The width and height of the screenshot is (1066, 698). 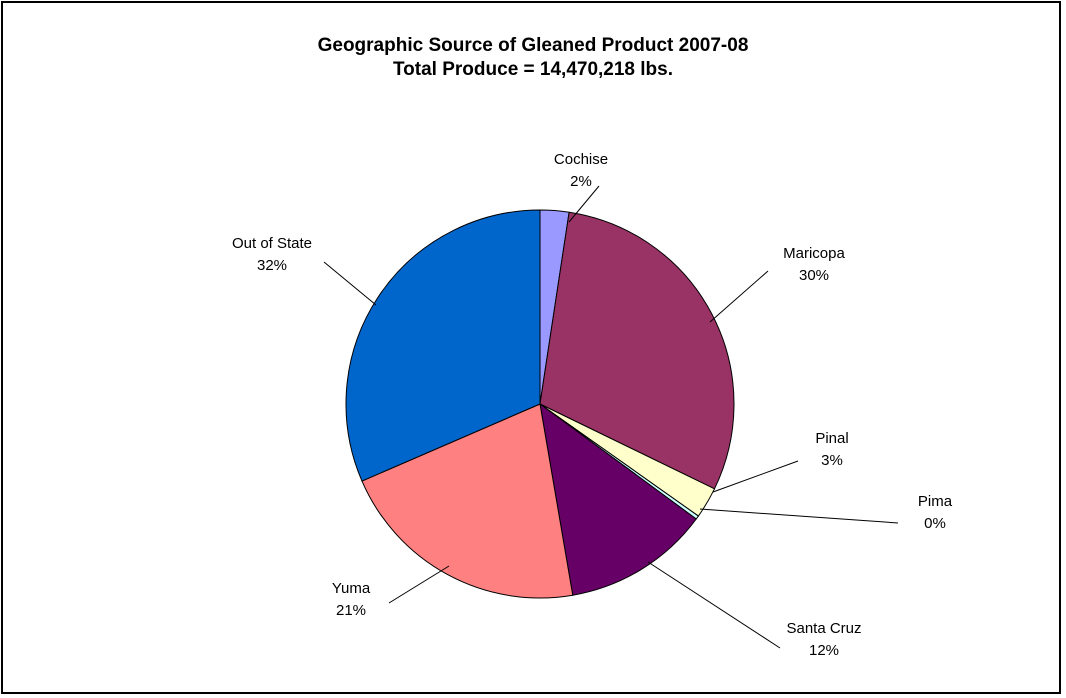 What do you see at coordinates (350, 283) in the screenshot?
I see `leader-line-out-of-state` at bounding box center [350, 283].